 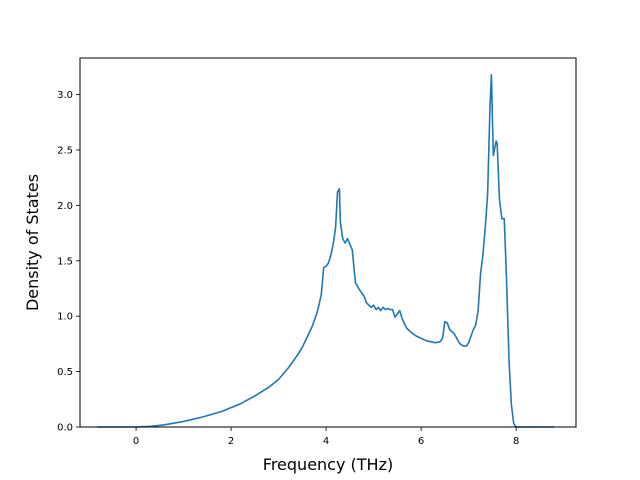 What do you see at coordinates (516, 441) in the screenshot?
I see `x-tick-label: 8` at bounding box center [516, 441].